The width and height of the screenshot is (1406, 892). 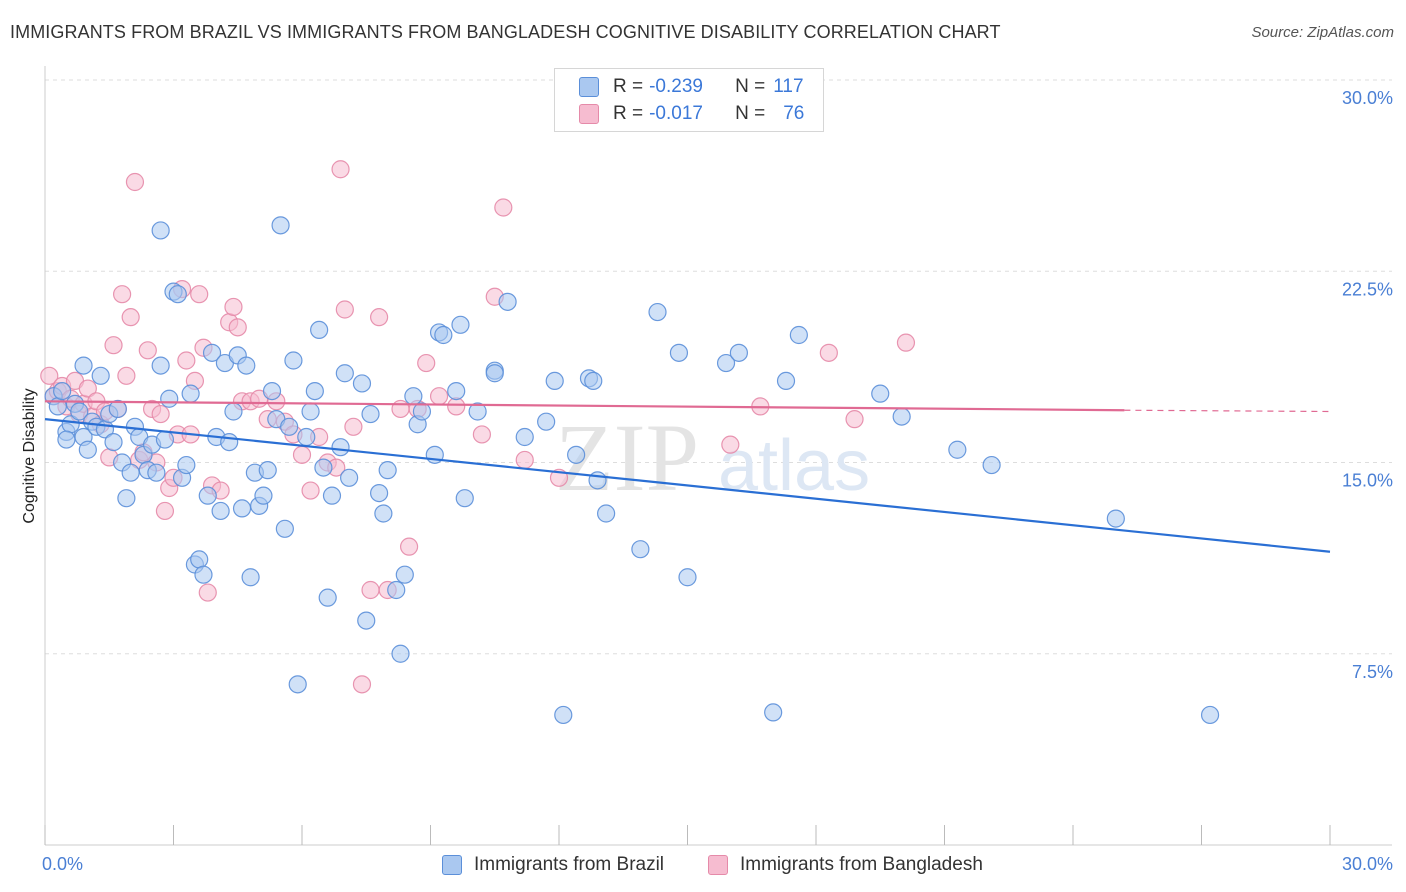 I want to click on source-label: Source: ZipAtlas.com, so click(x=1322, y=32).